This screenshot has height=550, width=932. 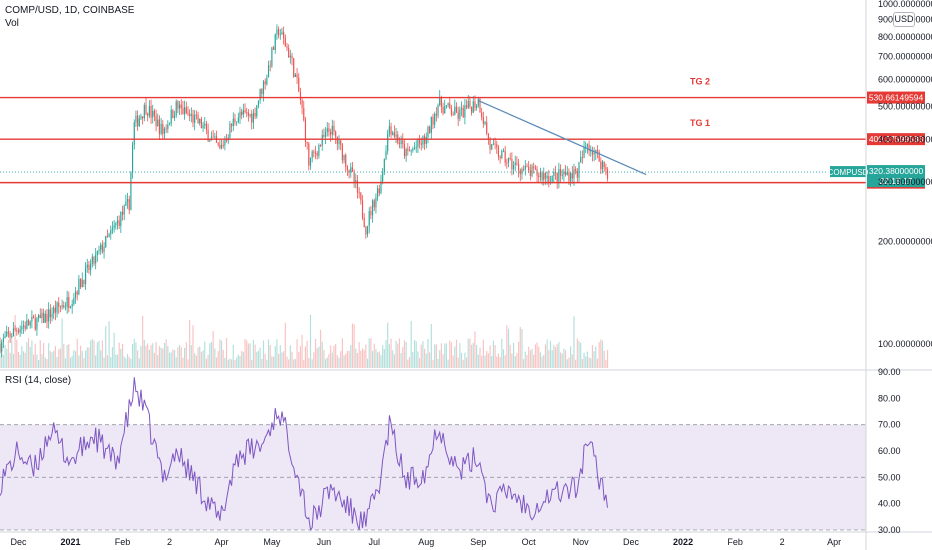 I want to click on price-tick-label: 500.00000000, so click(x=905, y=106).